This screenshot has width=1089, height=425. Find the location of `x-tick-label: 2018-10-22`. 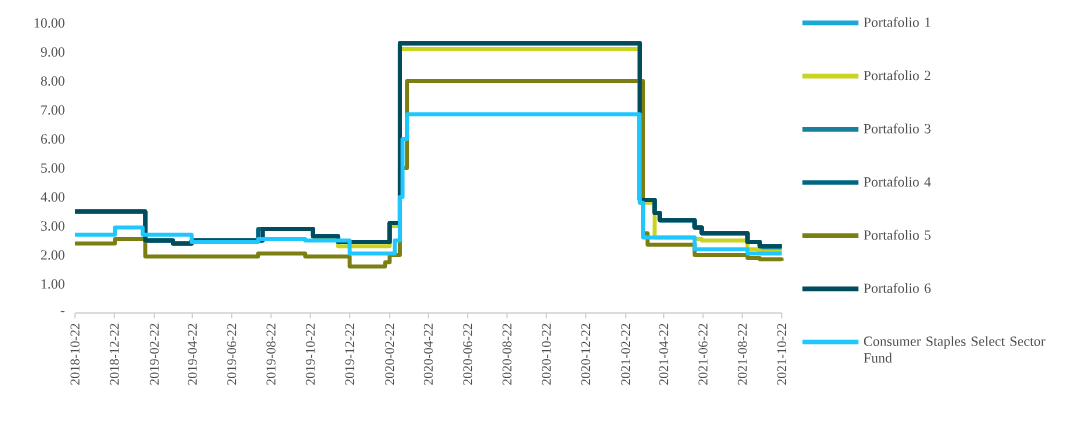

x-tick-label: 2018-10-22 is located at coordinates (75, 354).